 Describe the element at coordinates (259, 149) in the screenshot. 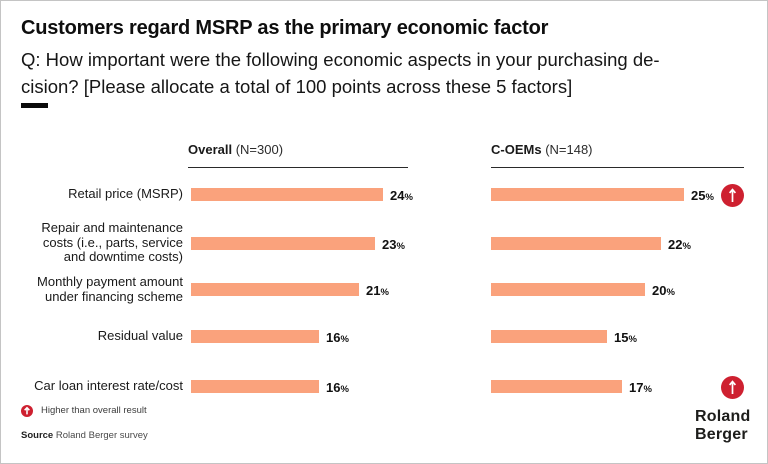

I see `column-header-n: (N=300)` at that location.